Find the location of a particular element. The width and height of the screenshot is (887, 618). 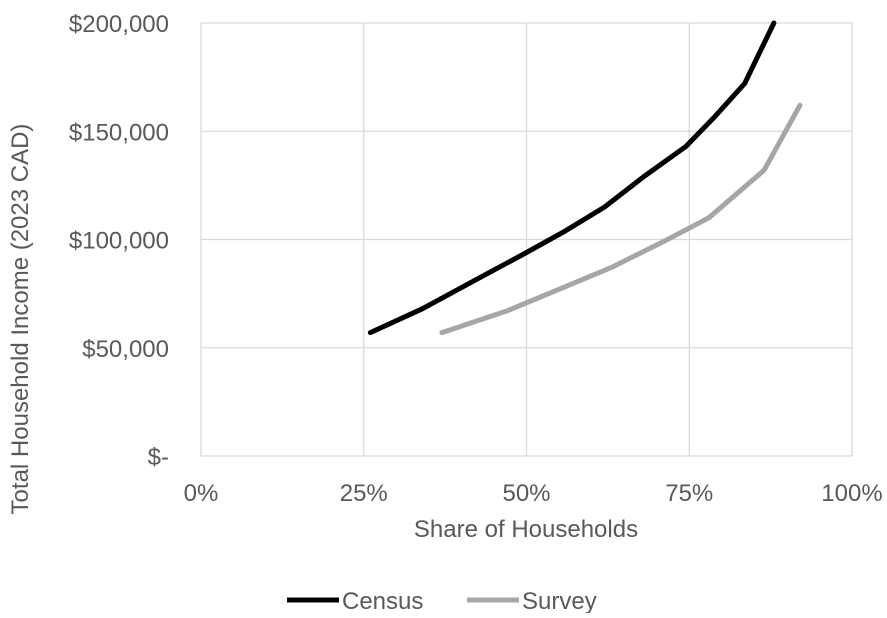

y-tick-label: $100,000 is located at coordinates (119, 241).